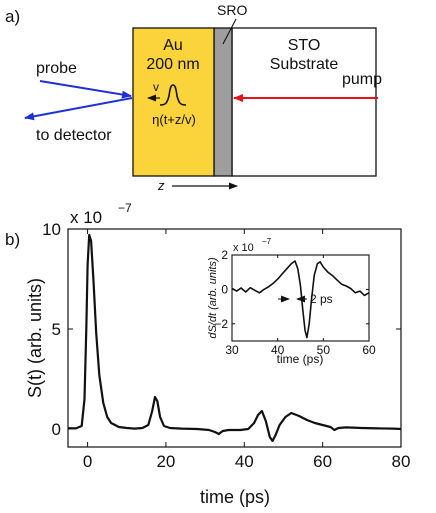 This screenshot has width=436, height=513. What do you see at coordinates (224, 255) in the screenshot?
I see `inset-y-tick-label: 2` at bounding box center [224, 255].